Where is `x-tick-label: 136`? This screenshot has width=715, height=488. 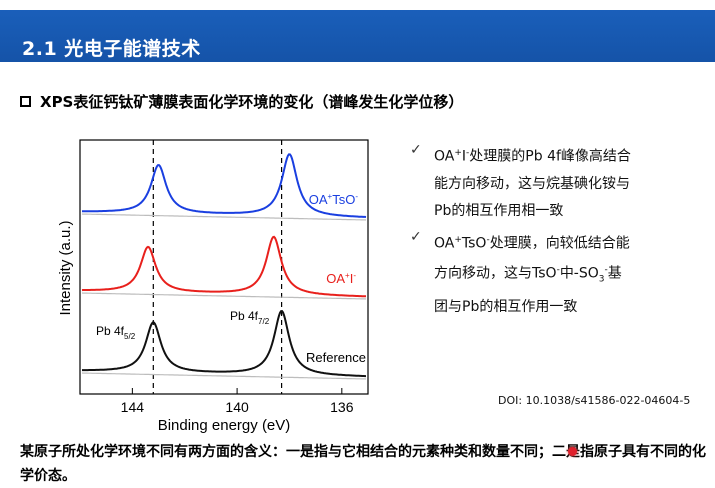 x-tick-label: 136 is located at coordinates (342, 407).